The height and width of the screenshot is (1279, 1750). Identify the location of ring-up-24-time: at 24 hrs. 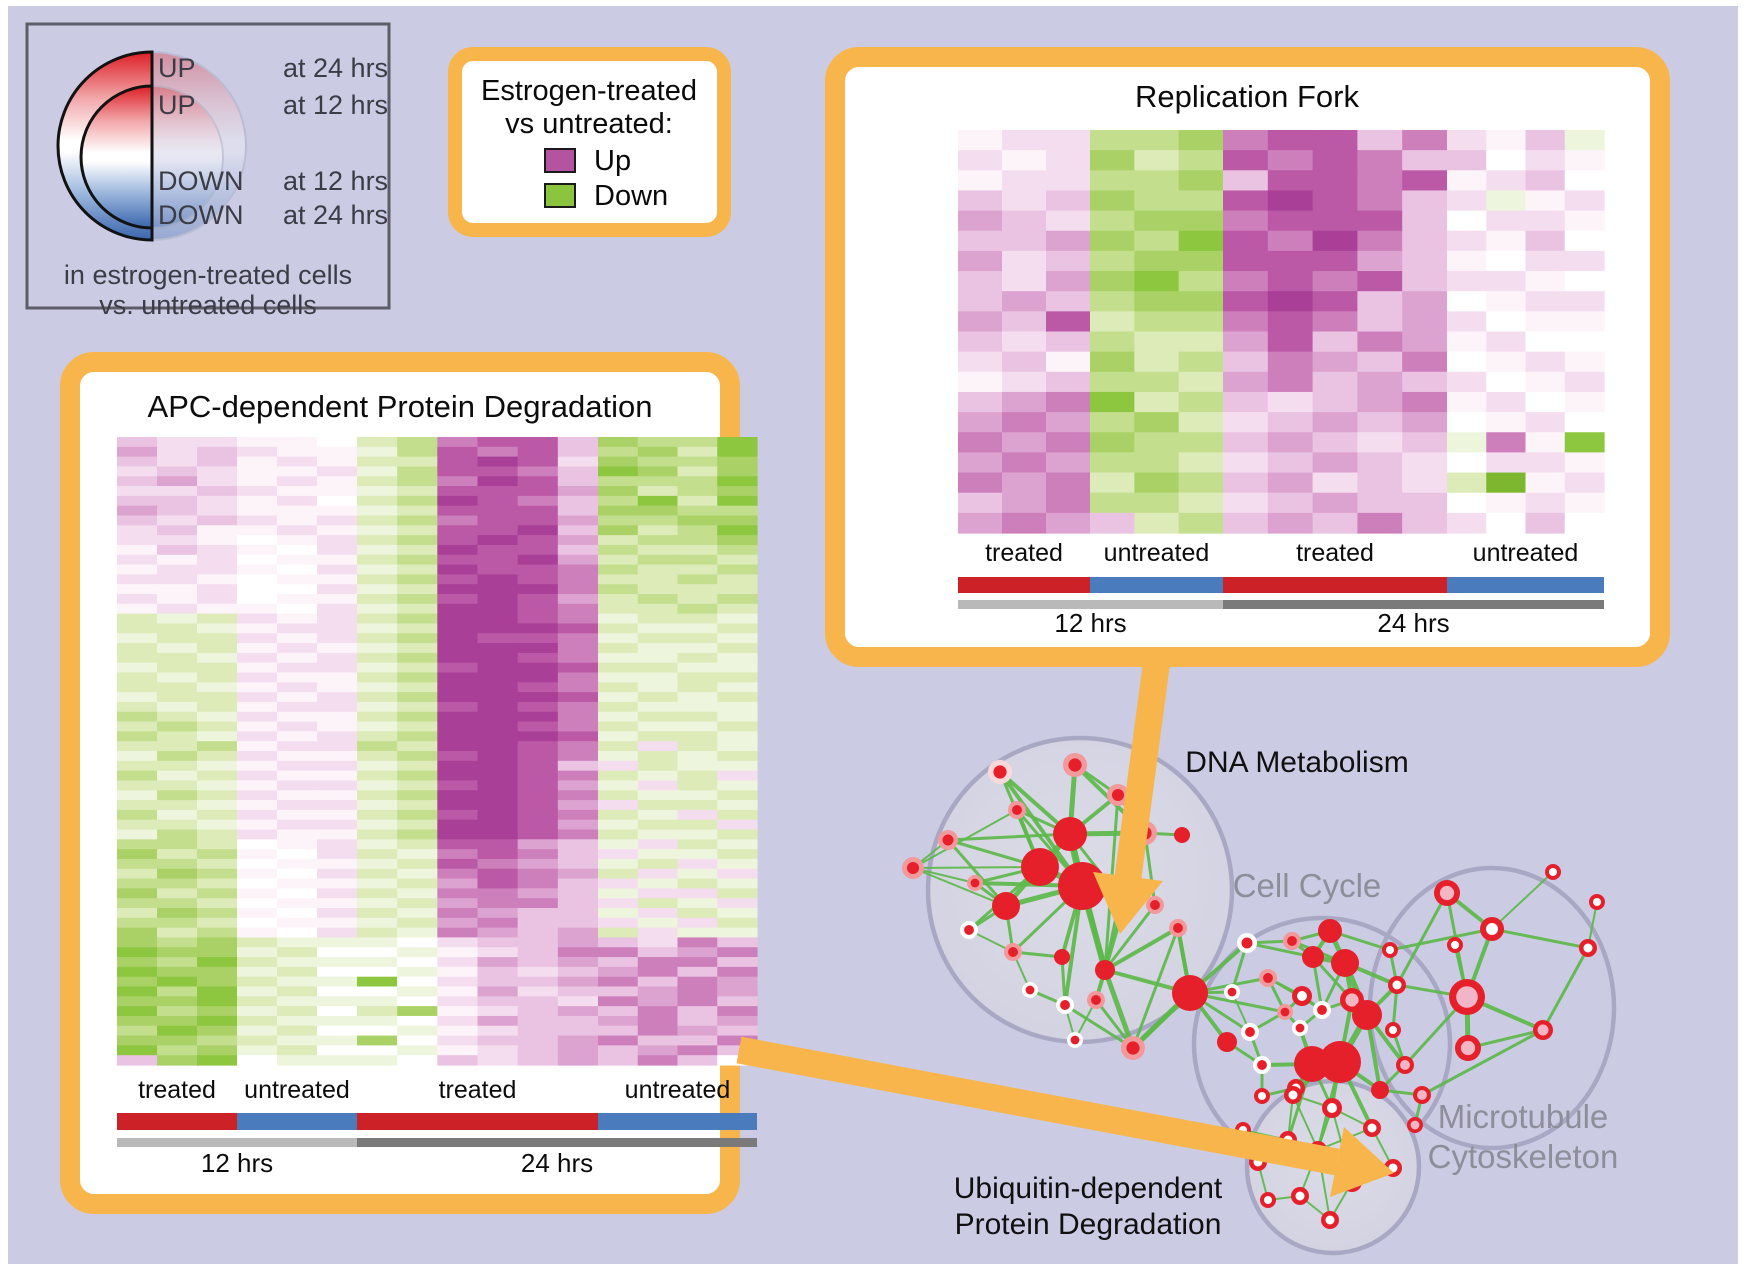
(335, 68).